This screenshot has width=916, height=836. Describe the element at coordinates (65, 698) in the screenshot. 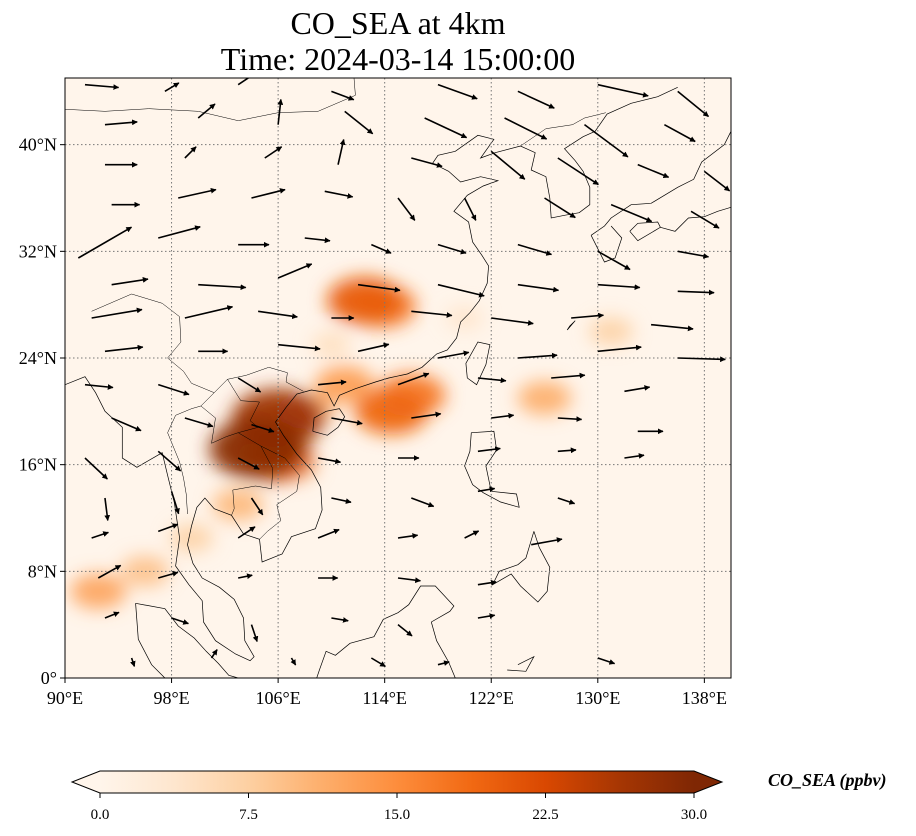

I see `lon-tick-label: 90°E` at that location.